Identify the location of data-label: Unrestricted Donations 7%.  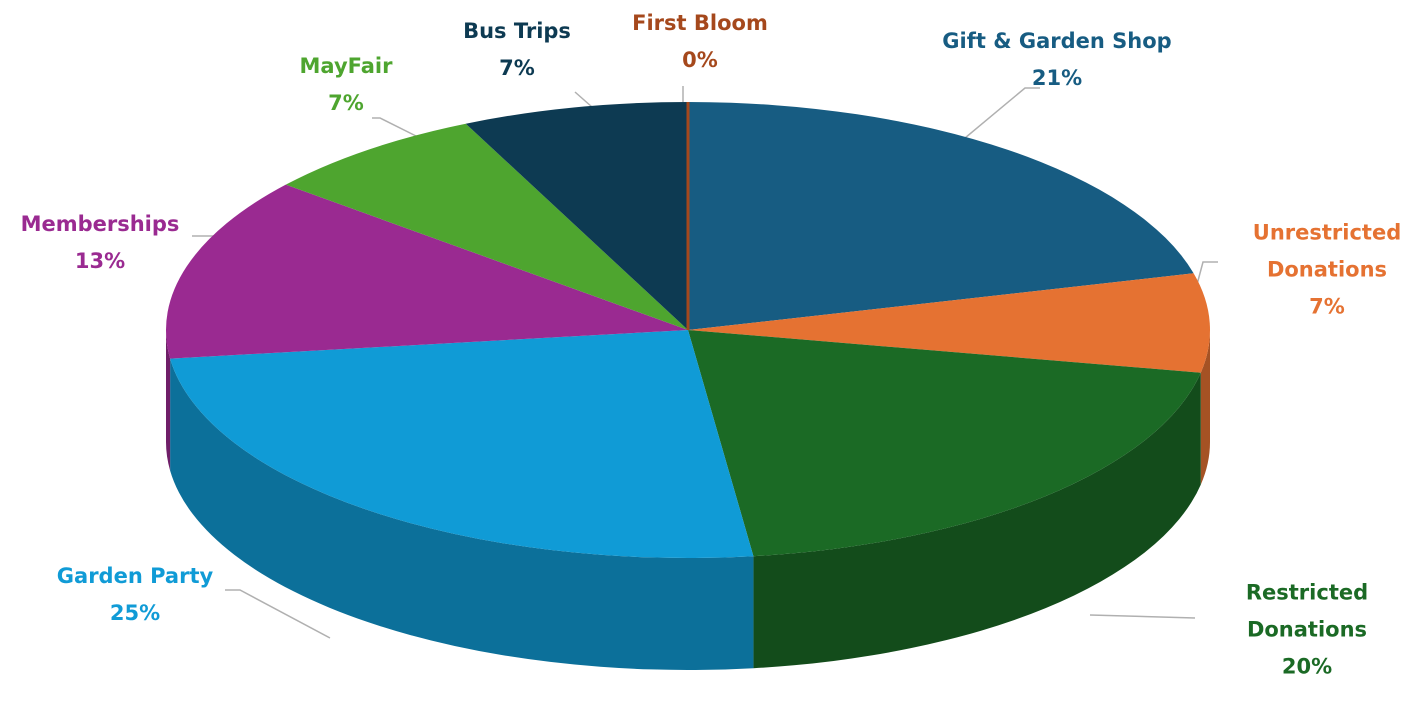
(1324, 270).